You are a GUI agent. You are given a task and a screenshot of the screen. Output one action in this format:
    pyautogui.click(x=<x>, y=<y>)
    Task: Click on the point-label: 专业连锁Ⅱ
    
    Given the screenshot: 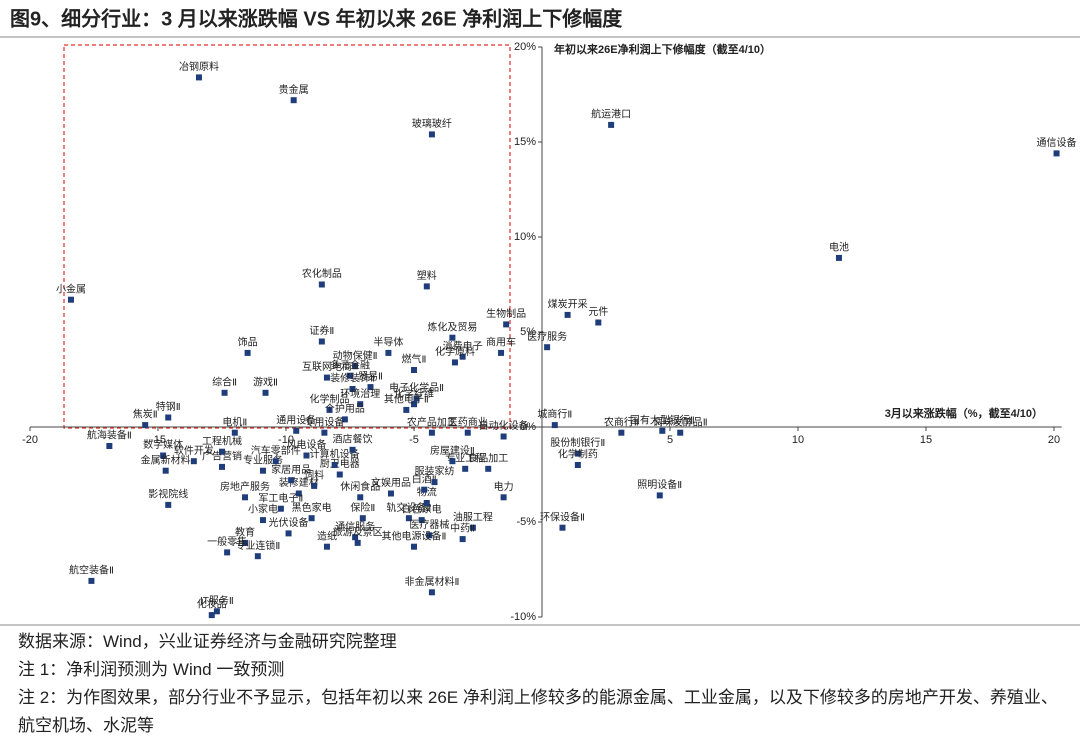 What is the action you would take?
    pyautogui.click(x=257, y=545)
    